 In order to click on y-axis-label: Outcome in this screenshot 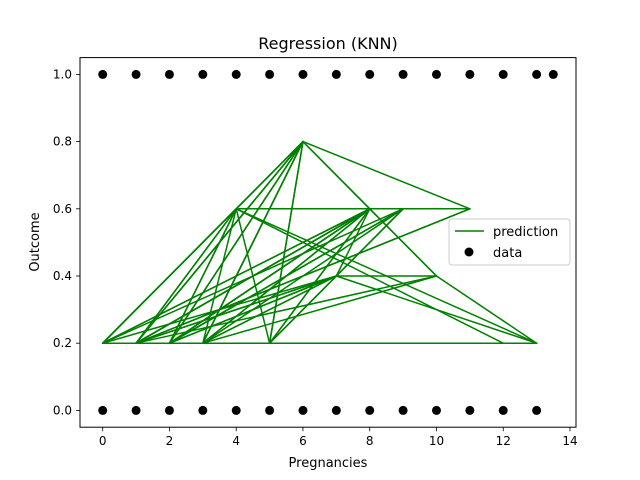, I will do `click(35, 241)`.